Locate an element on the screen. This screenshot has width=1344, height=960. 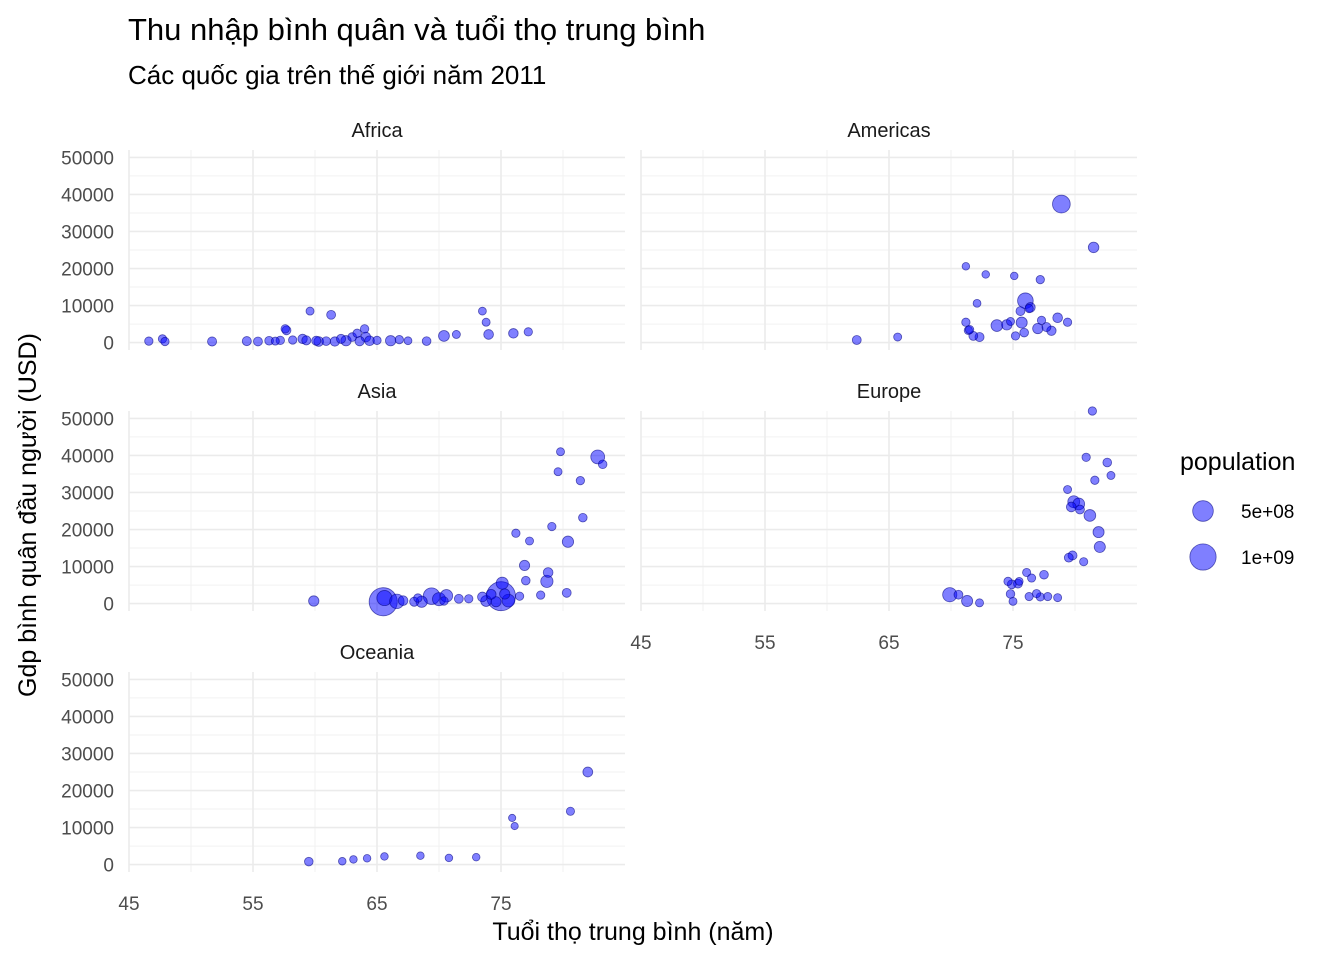
legend-title: population is located at coordinates (1237, 462).